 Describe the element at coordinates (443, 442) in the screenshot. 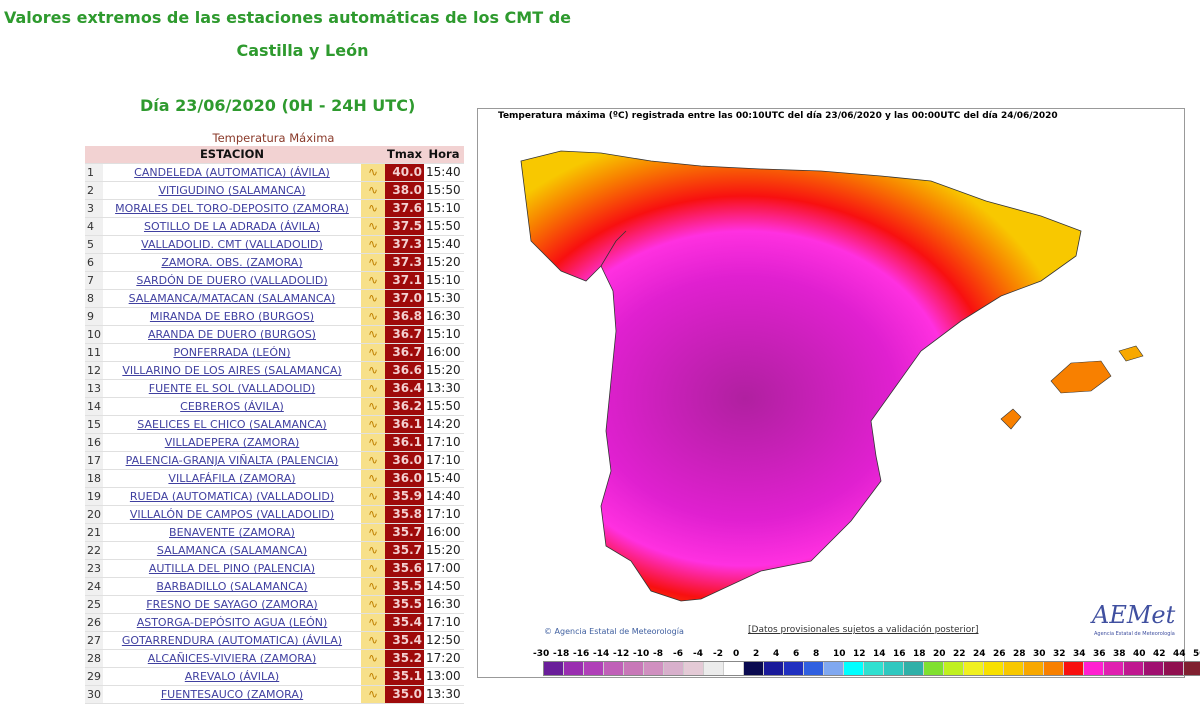

I see `hora-value: 17:10` at that location.